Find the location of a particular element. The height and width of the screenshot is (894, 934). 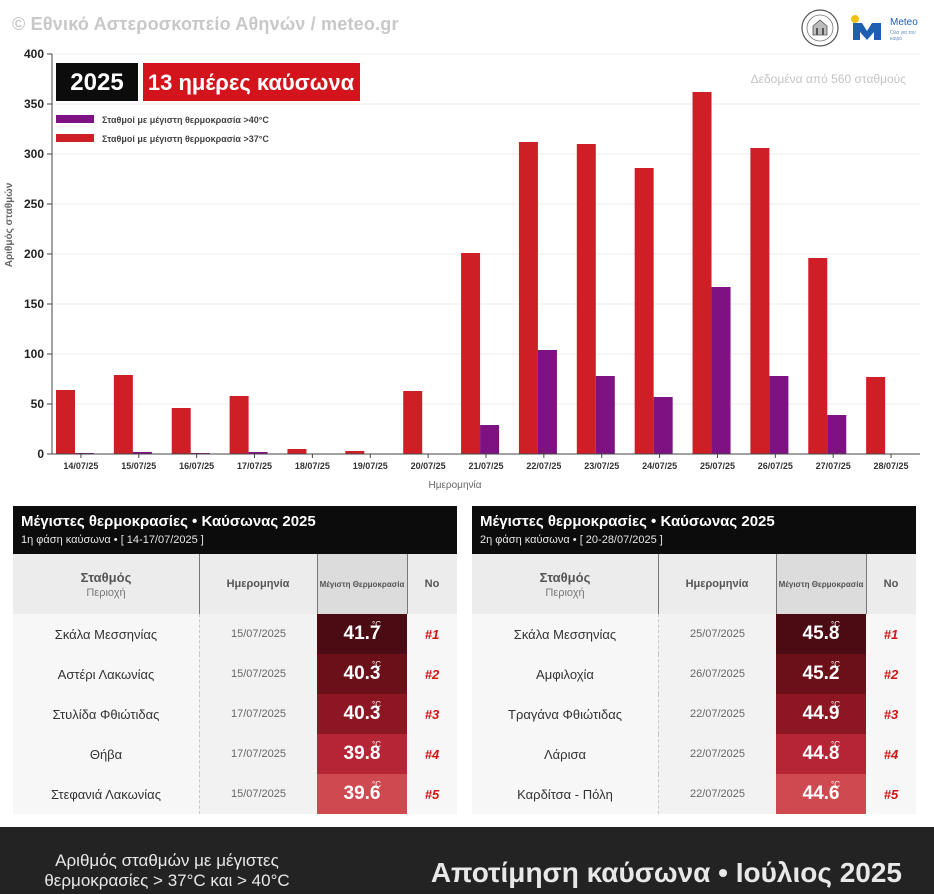

meteo-logo-tagline: Όλα για τον καιρό is located at coordinates (903, 36).